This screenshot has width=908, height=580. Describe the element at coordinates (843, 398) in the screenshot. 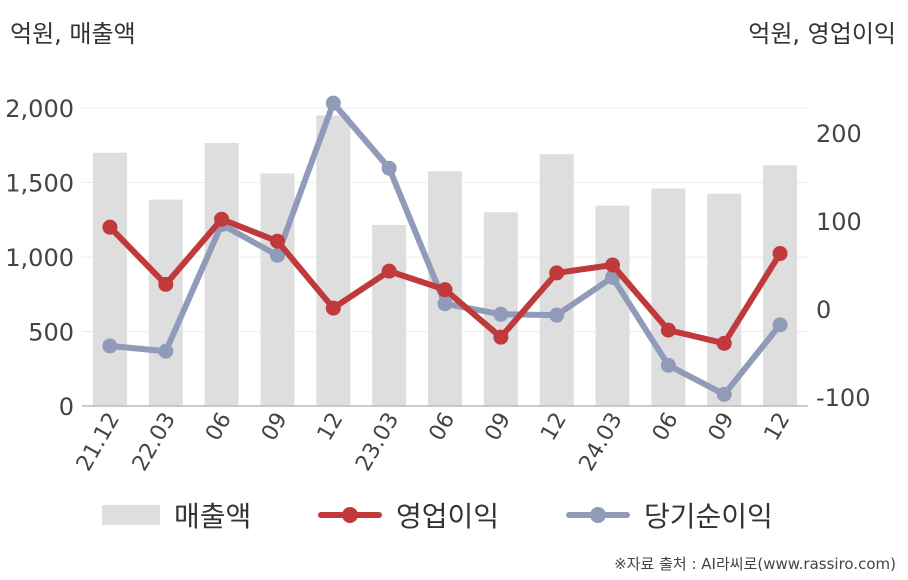

I see `right-tick-label: -100` at that location.